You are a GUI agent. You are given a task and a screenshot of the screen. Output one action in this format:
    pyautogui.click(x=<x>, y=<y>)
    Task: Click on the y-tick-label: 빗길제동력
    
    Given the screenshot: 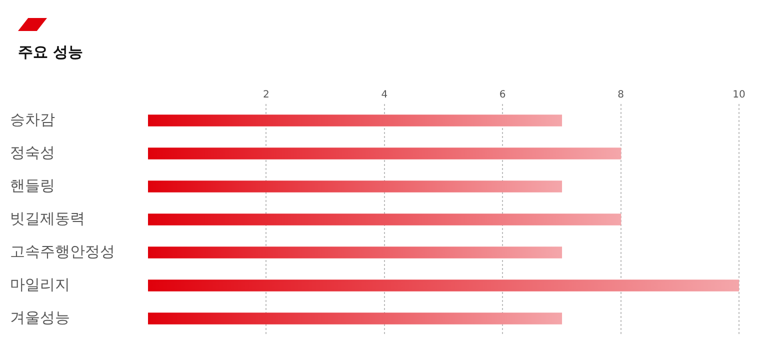 What is the action you would take?
    pyautogui.click(x=47, y=218)
    